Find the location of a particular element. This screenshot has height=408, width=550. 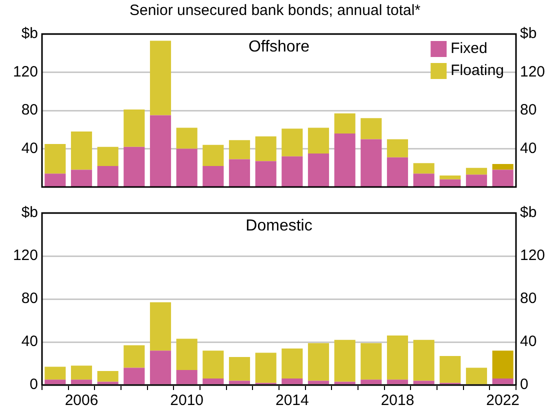

legend-label: Floating is located at coordinates (477, 71).